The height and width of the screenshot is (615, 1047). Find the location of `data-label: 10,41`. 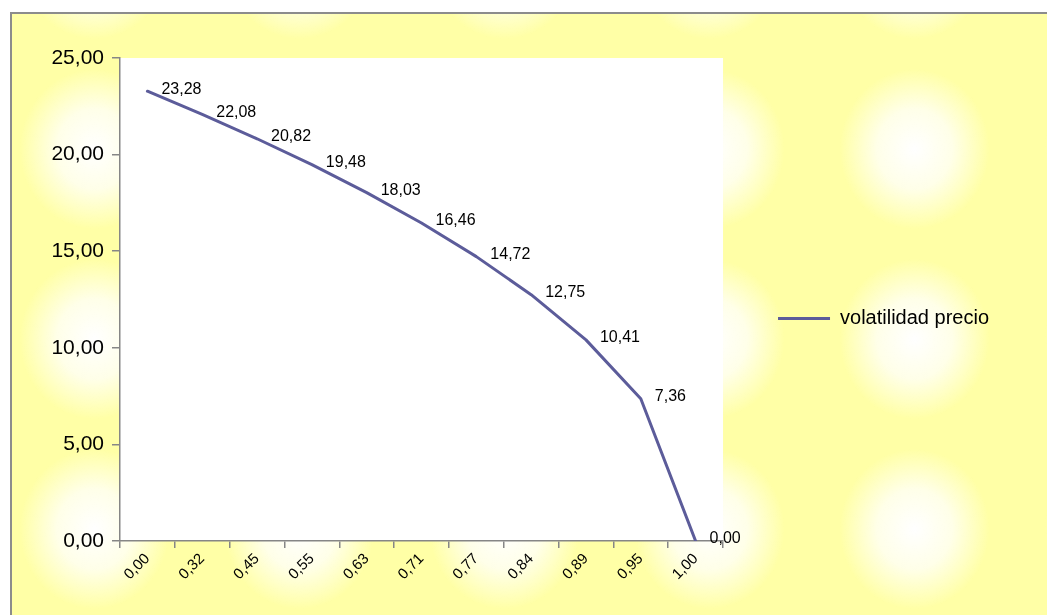

data-label: 10,41 is located at coordinates (620, 337).